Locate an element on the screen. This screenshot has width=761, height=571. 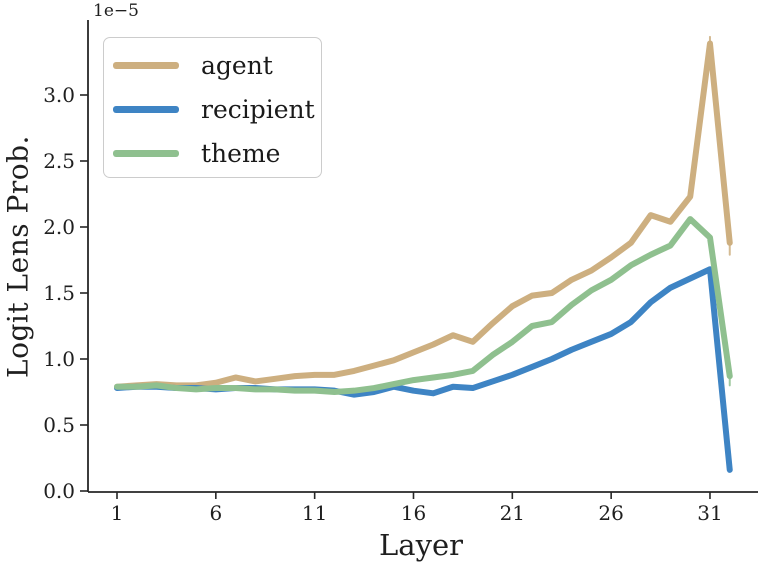
y-tick-label: 2.5 is located at coordinates (59, 161).